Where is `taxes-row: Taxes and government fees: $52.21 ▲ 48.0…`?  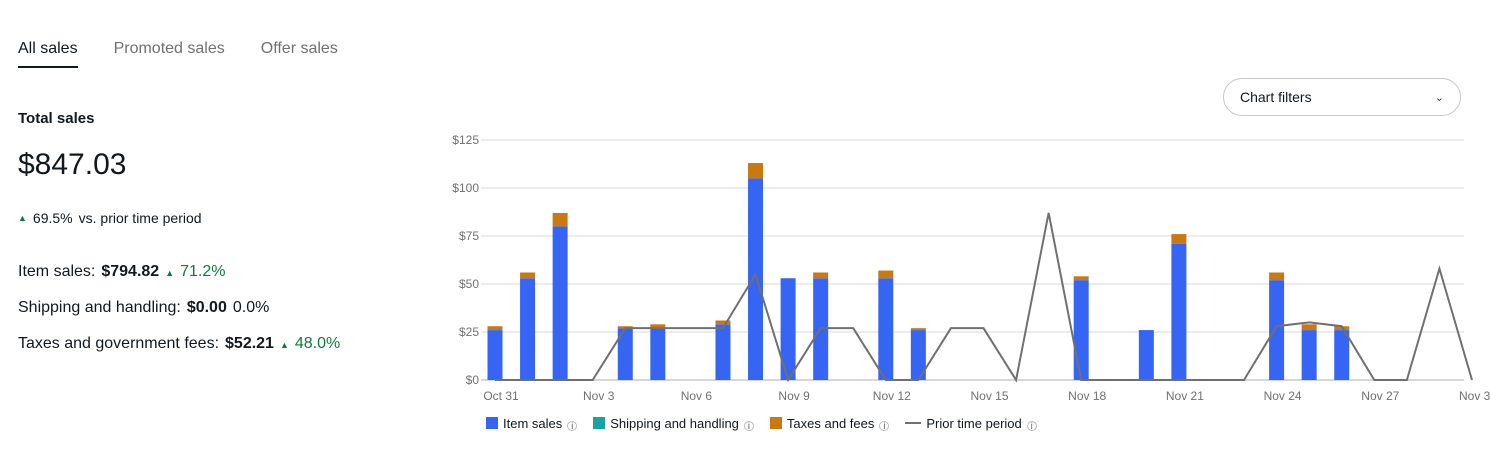 taxes-row: Taxes and government fees: $52.21 ▲ 48.0… is located at coordinates (179, 350).